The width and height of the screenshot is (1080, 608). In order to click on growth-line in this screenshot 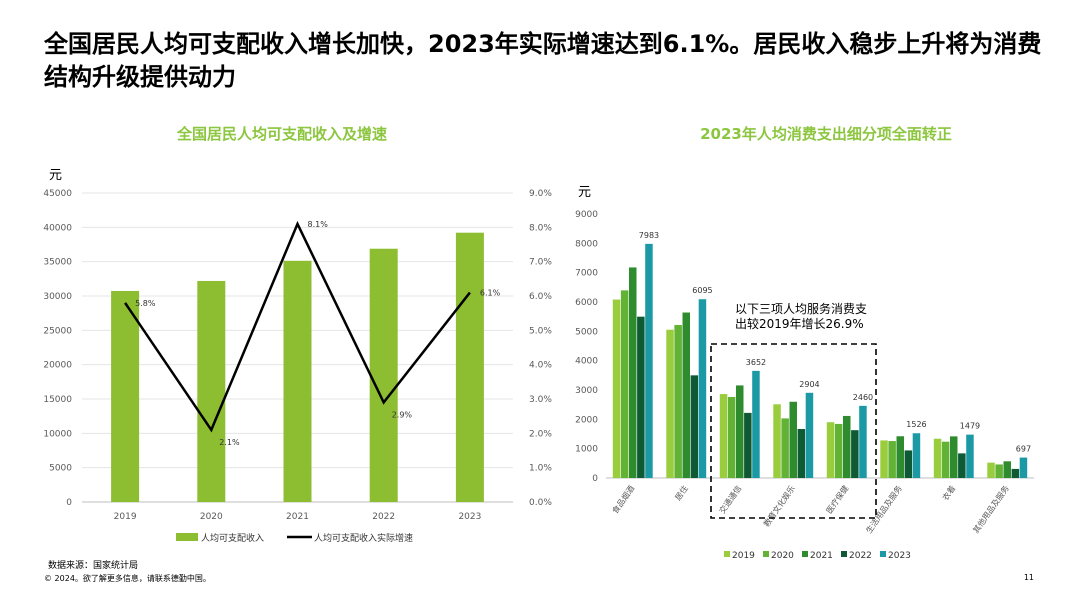, I will do `click(297, 326)`.